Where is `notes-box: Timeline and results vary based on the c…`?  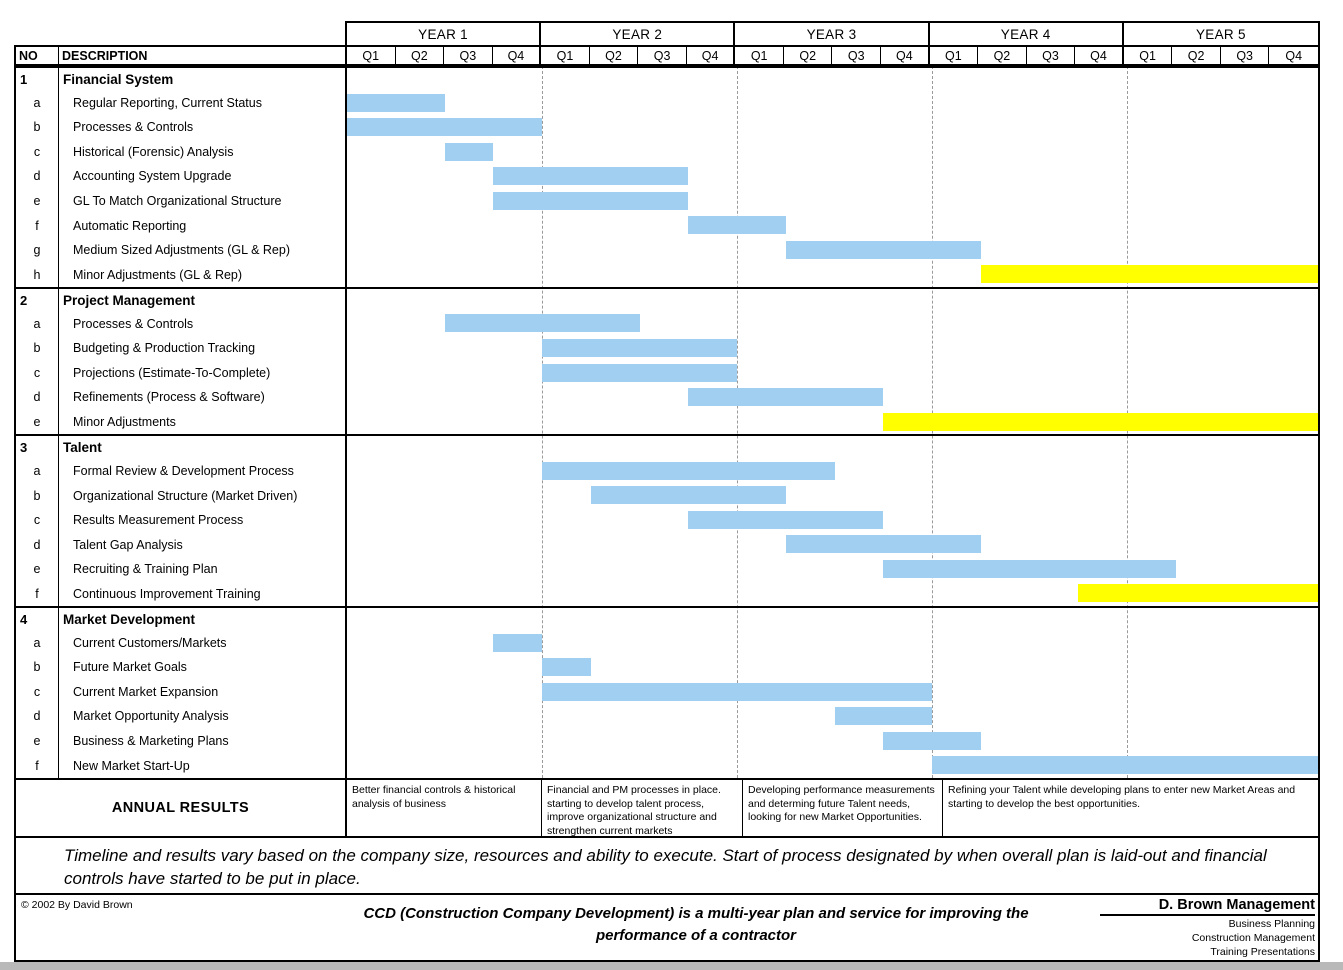
notes-box: Timeline and results vary based on the c… is located at coordinates (667, 866).